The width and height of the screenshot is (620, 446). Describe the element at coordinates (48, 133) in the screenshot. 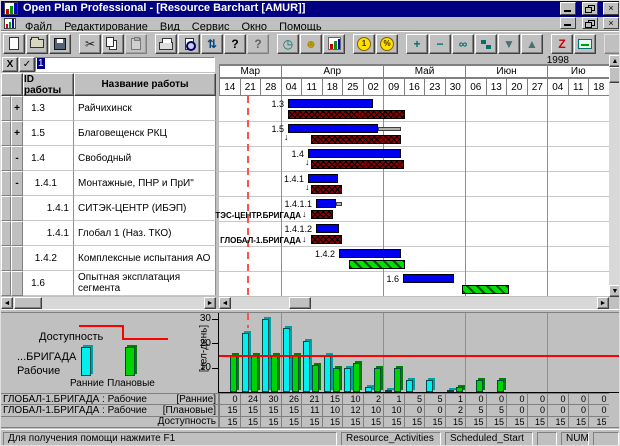

I see `activity-id: 1.5` at that location.